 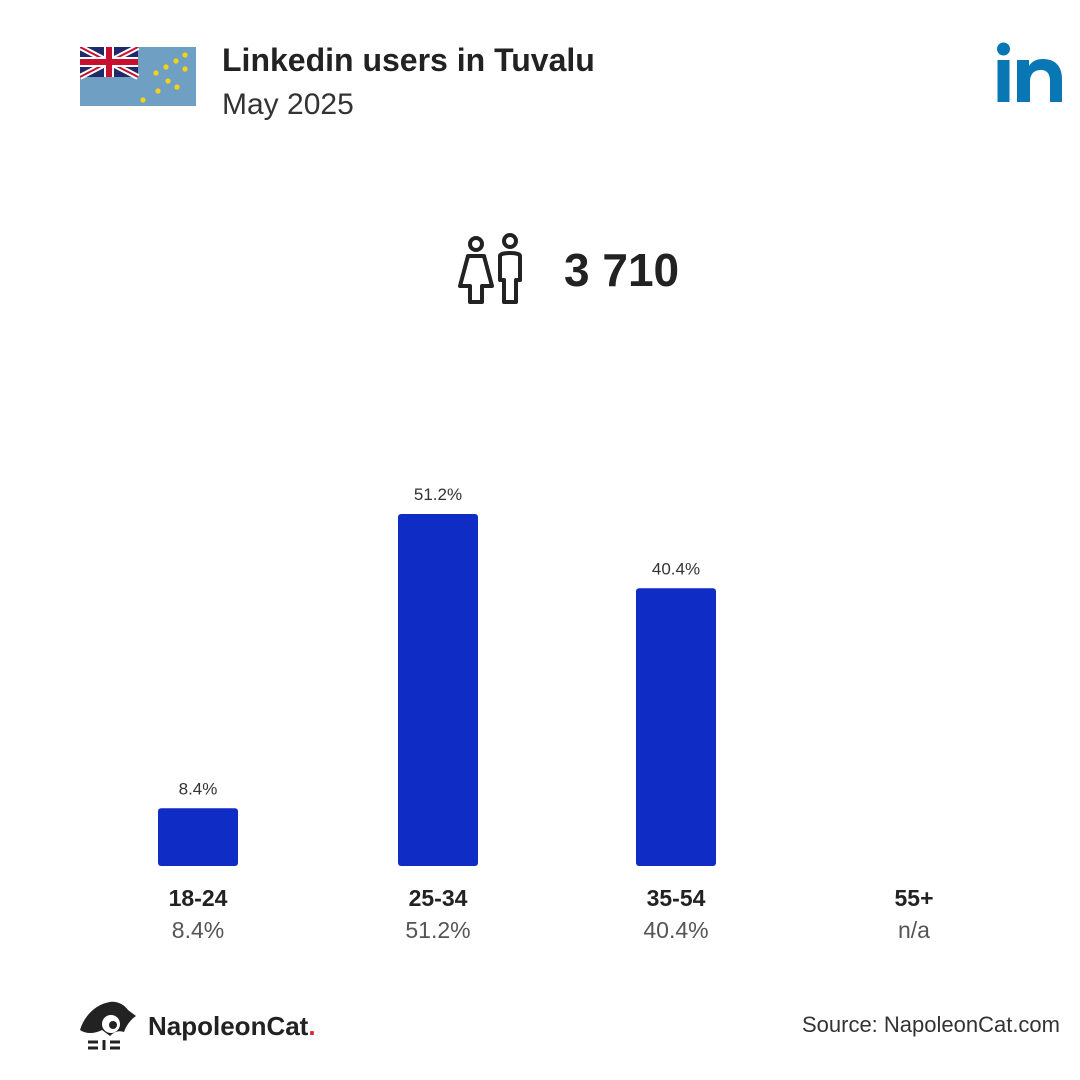 I want to click on linkedin-logo-icon, so click(x=1029, y=72).